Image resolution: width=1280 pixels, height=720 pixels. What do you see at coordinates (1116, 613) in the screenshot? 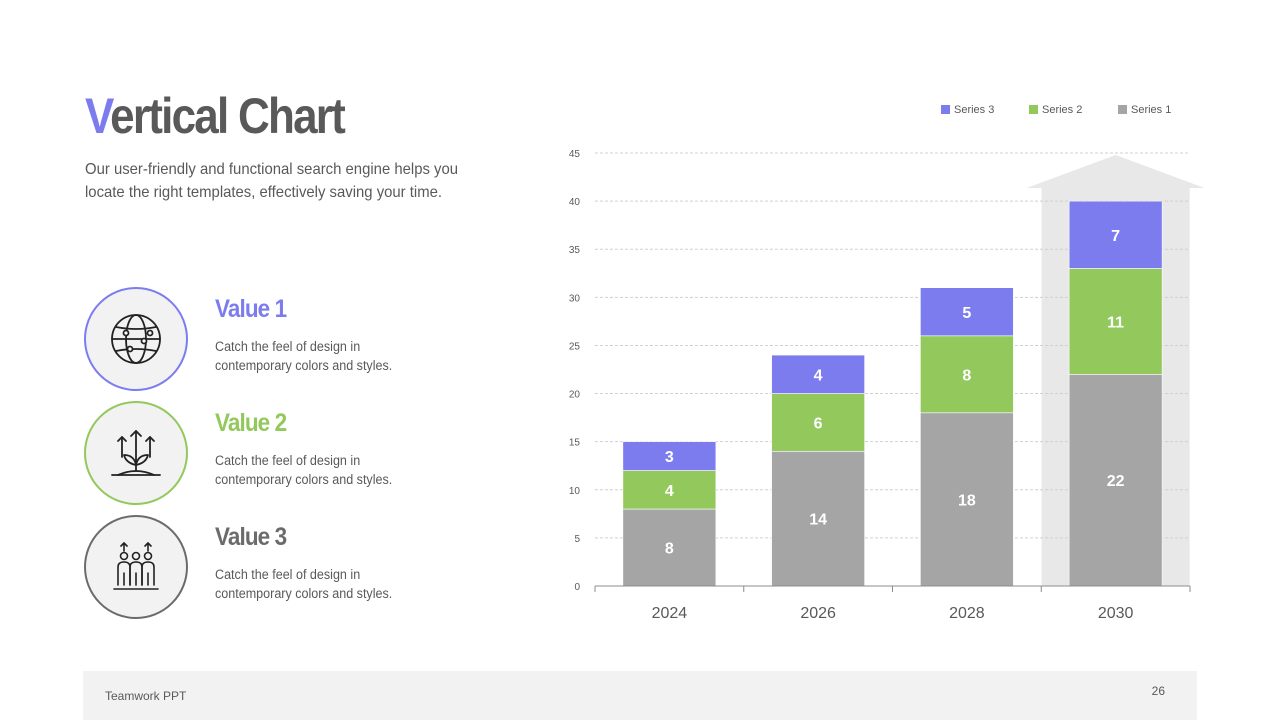
I see `x-tick-label: 2030` at bounding box center [1116, 613].